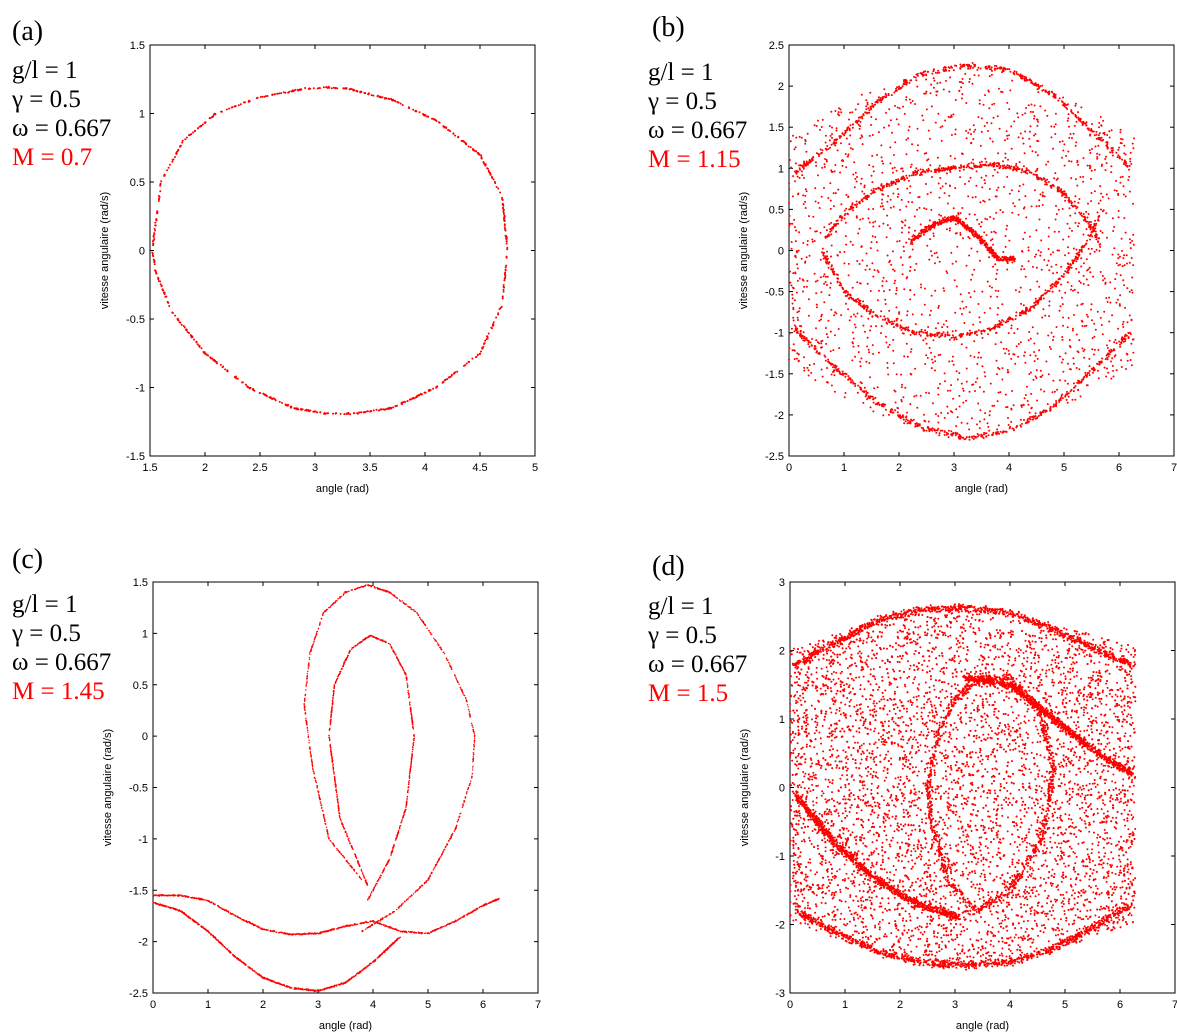 The width and height of the screenshot is (1177, 1036). What do you see at coordinates (538, 1005) in the screenshot?
I see `x-tick-label: 7` at bounding box center [538, 1005].